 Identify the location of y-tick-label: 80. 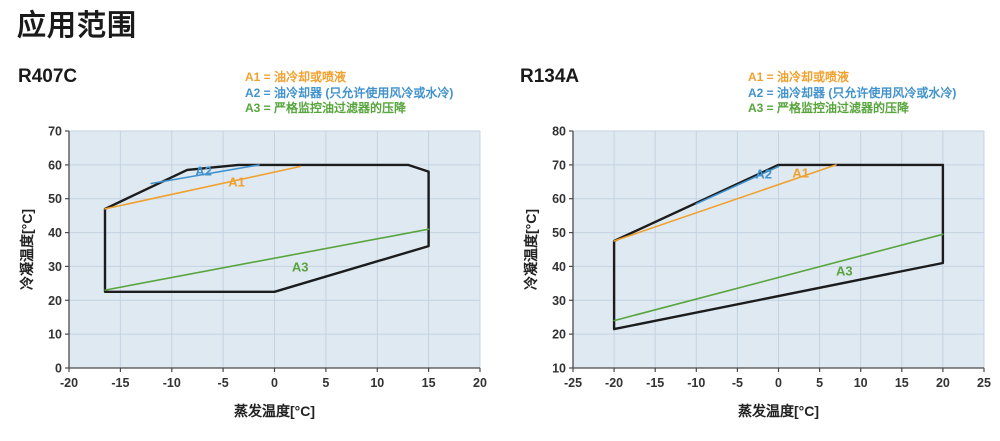
(559, 132).